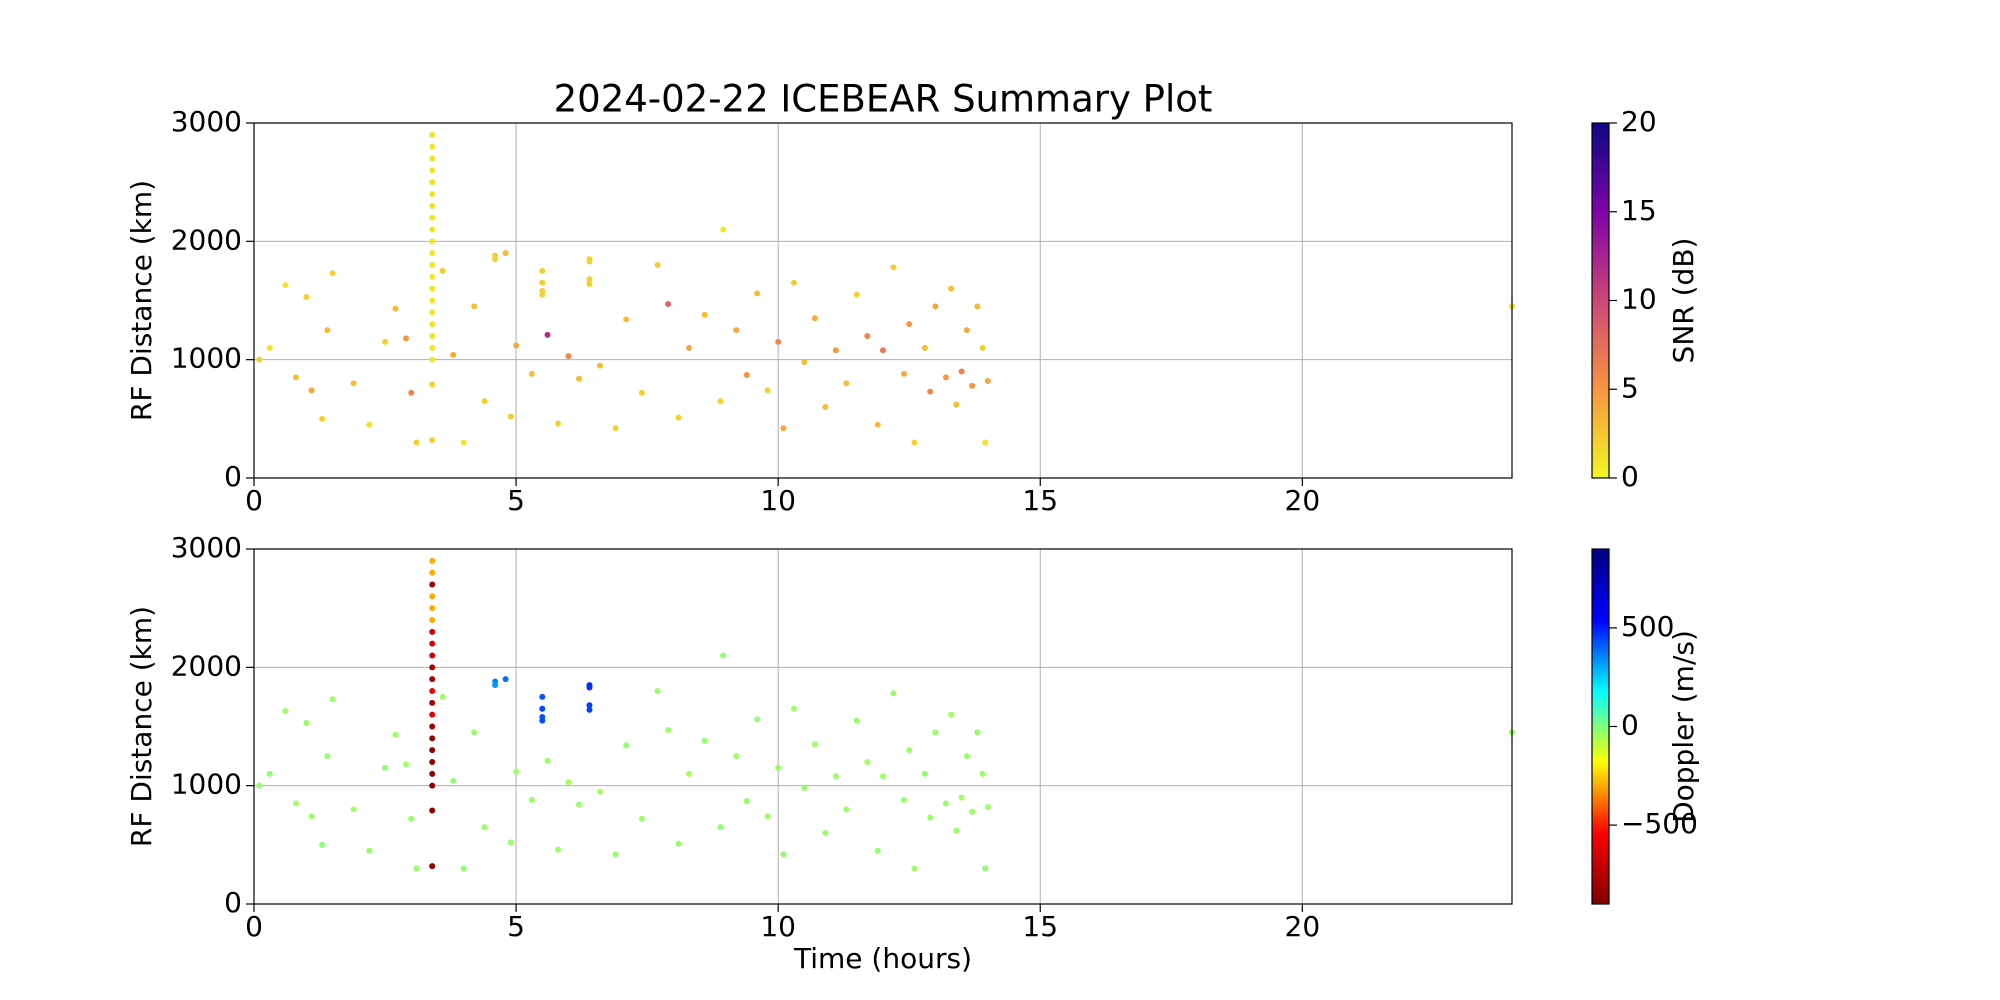  Describe the element at coordinates (141, 726) in the screenshot. I see `y-axis-label: RF Distance (km)` at that location.